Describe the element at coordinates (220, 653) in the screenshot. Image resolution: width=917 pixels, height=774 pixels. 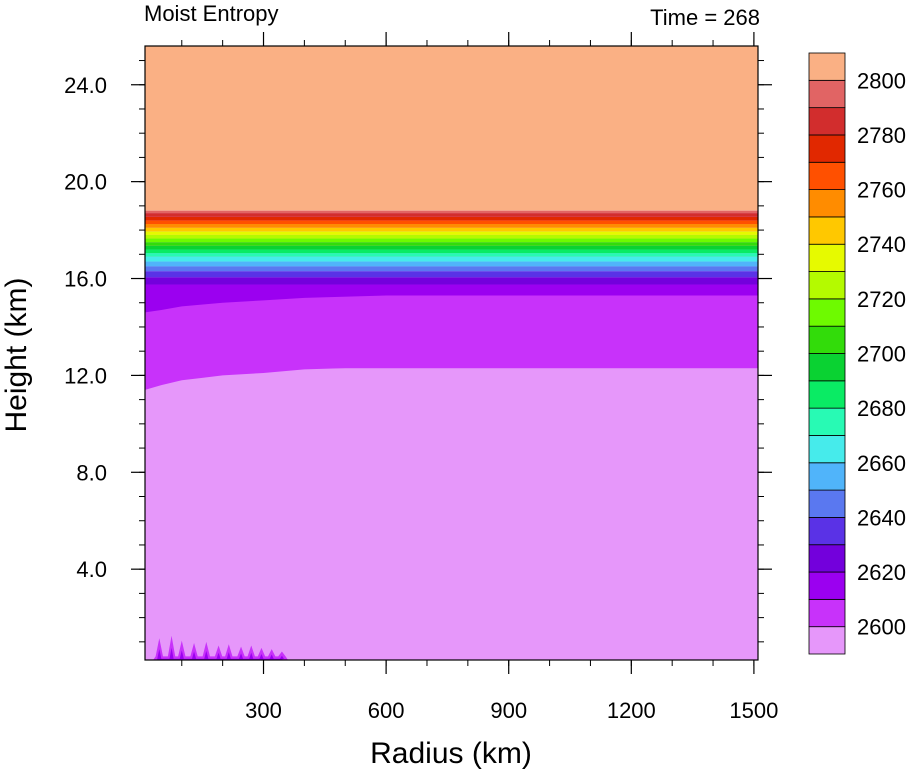
I see `surface-spikes-core` at that location.